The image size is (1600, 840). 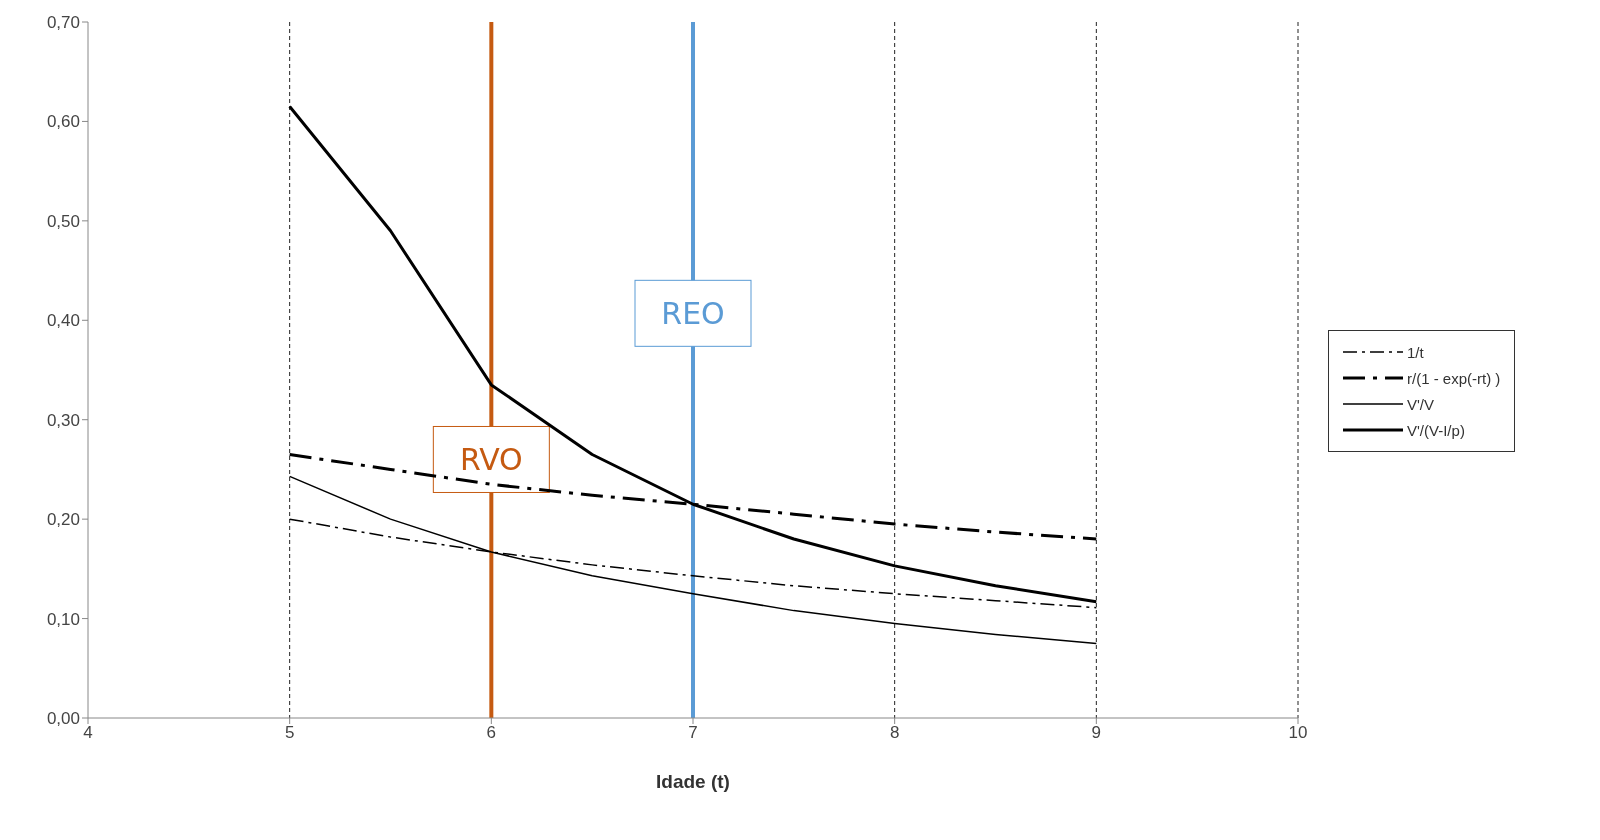 What do you see at coordinates (63, 420) in the screenshot?
I see `y-tick-label: 0,30` at bounding box center [63, 420].